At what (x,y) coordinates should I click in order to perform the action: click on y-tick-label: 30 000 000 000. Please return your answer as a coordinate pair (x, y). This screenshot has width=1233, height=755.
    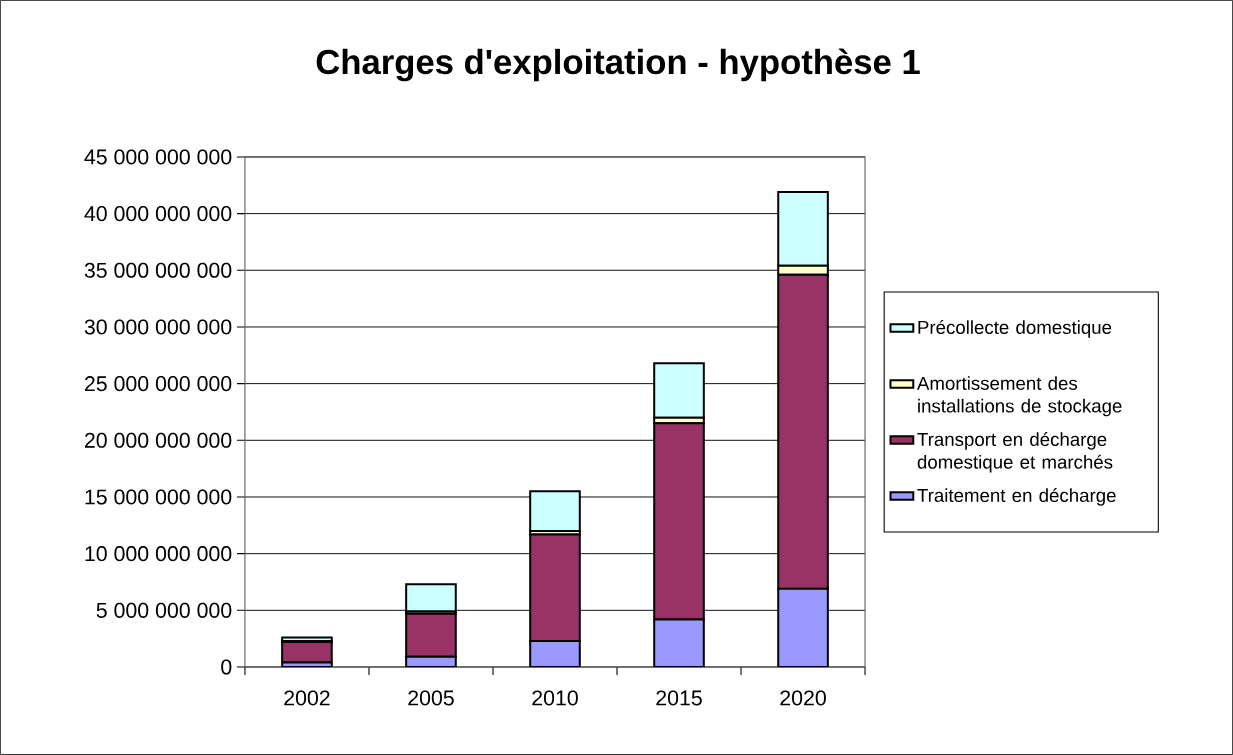
    Looking at the image, I should click on (158, 327).